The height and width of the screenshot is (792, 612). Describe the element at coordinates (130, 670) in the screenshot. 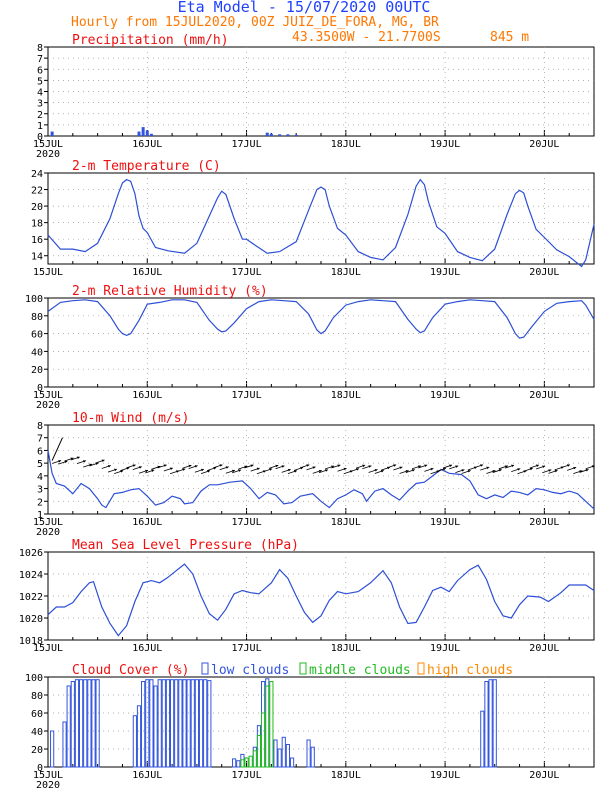

I see `panel-title: Cloud Cover (%)` at that location.